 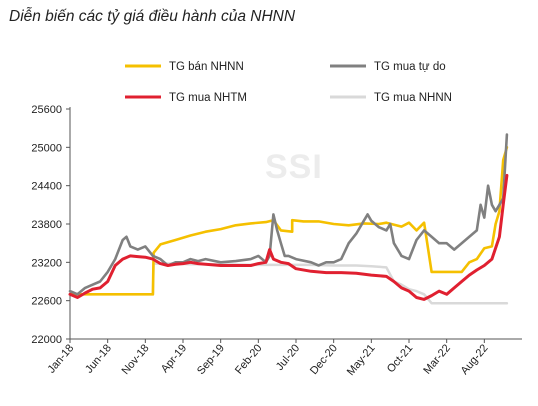 What do you see at coordinates (294, 167) in the screenshot?
I see `watermark: SSI` at bounding box center [294, 167].